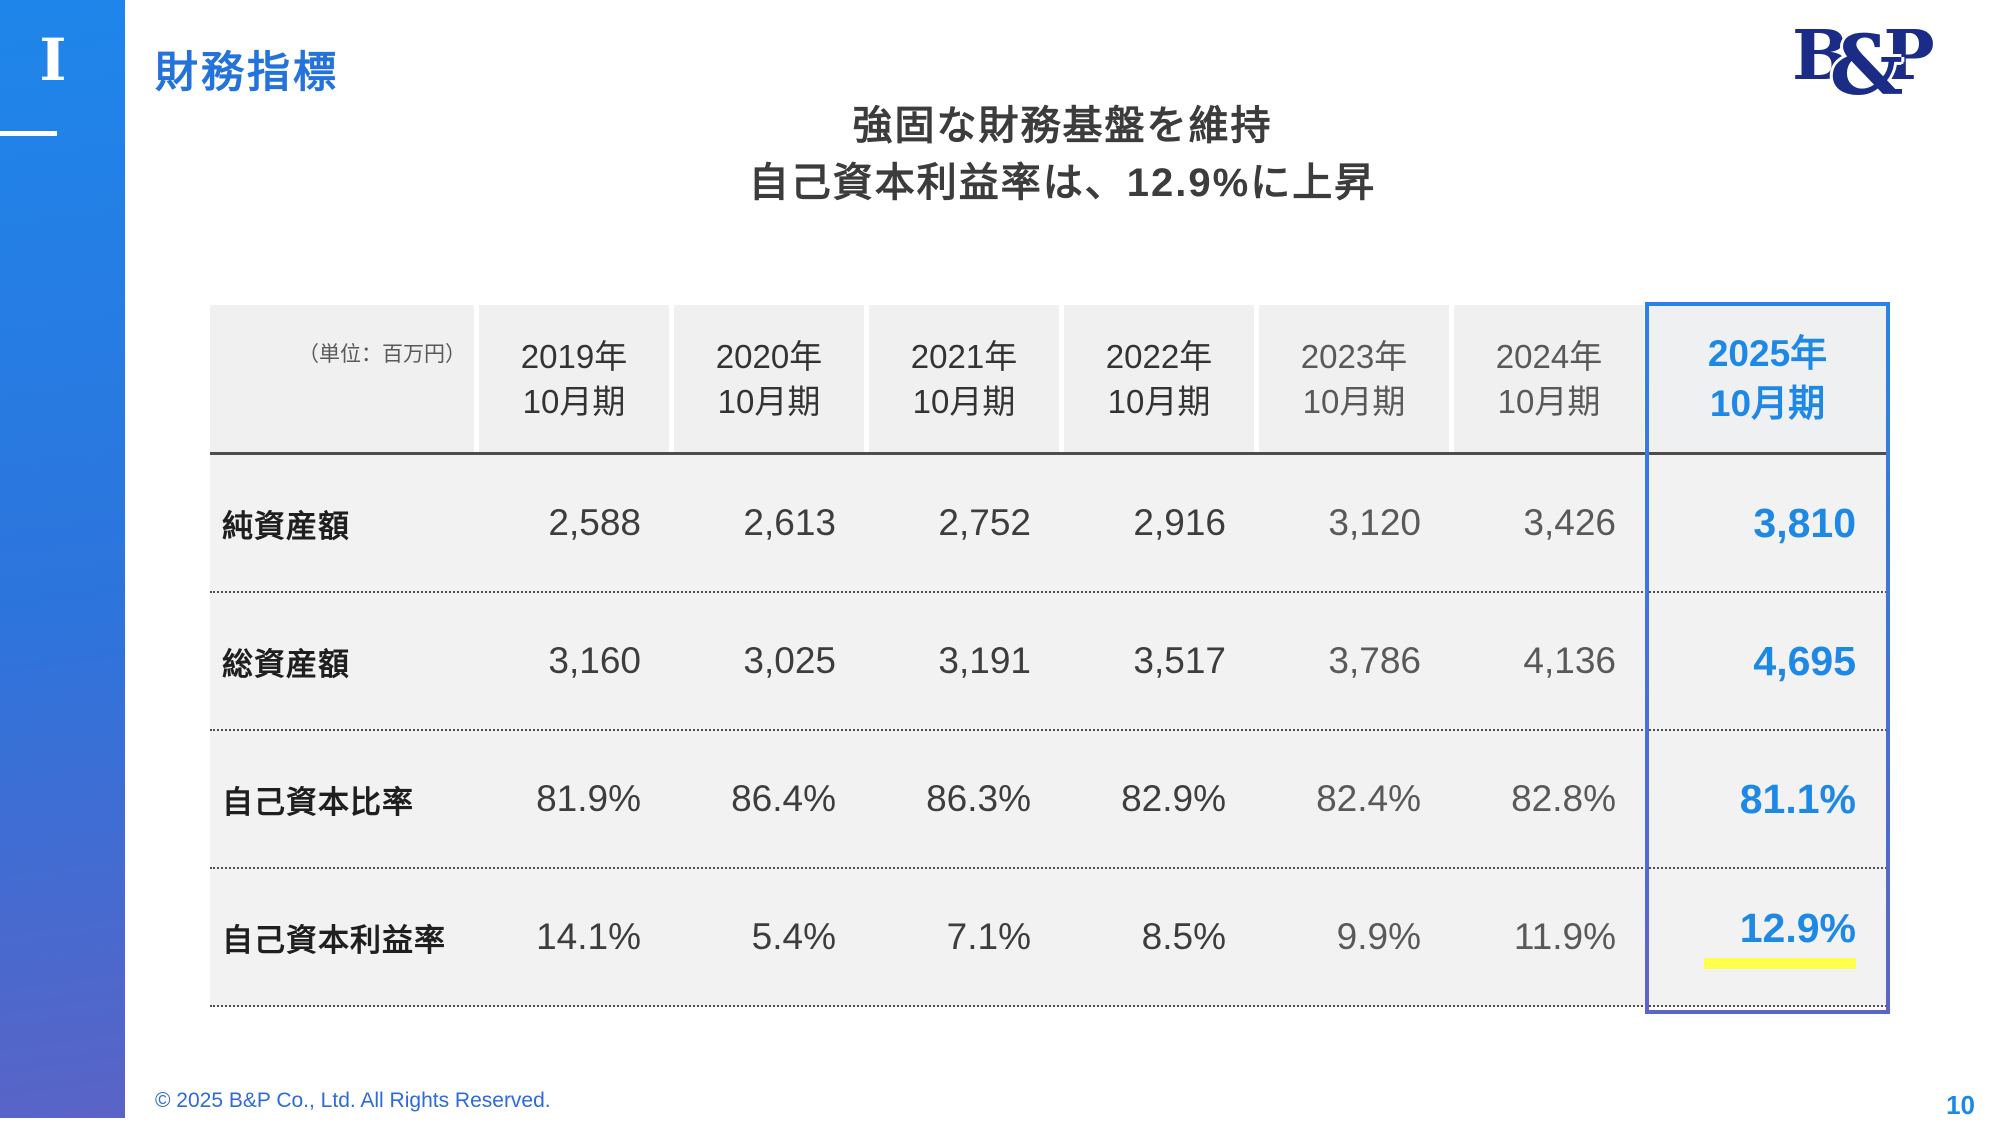 The height and width of the screenshot is (1125, 2000). I want to click on table-cell: 86.4%, so click(783, 798).